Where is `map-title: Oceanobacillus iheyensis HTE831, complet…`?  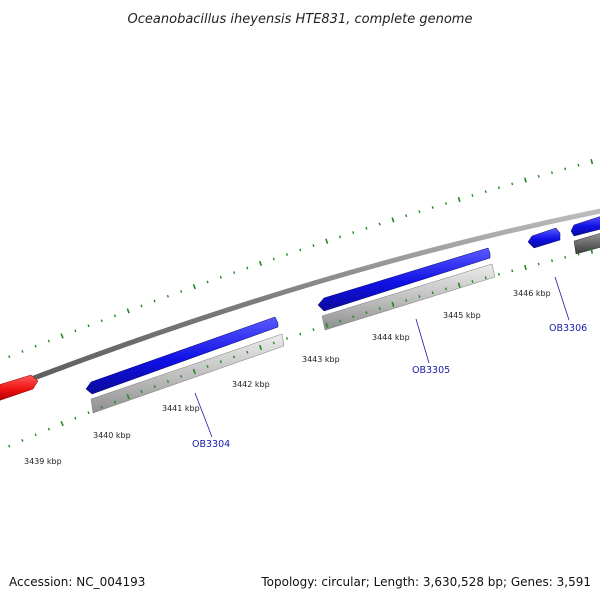
map-title: Oceanobacillus iheyensis HTE831, complet… is located at coordinates (300, 19).